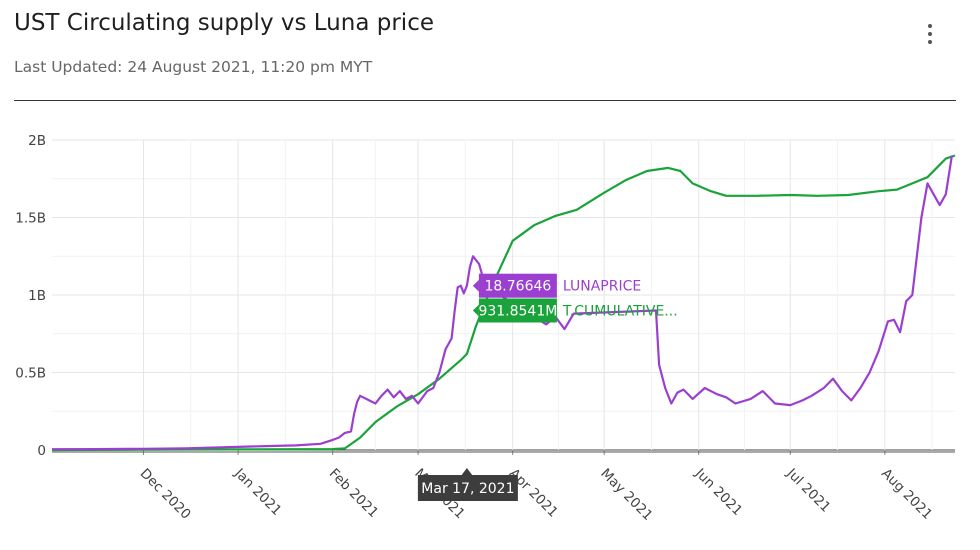 The width and height of the screenshot is (980, 550). I want to click on x-tick-label: Dec 2020, so click(165, 494).